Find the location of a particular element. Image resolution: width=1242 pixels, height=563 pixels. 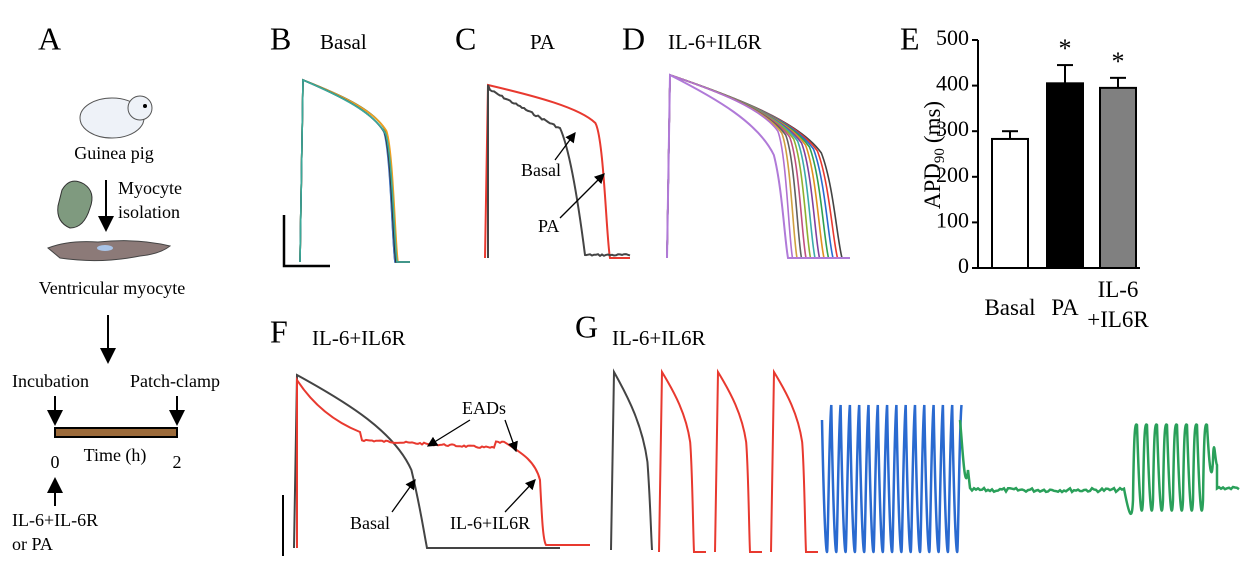

myocyte-icon is located at coordinates (109, 251).